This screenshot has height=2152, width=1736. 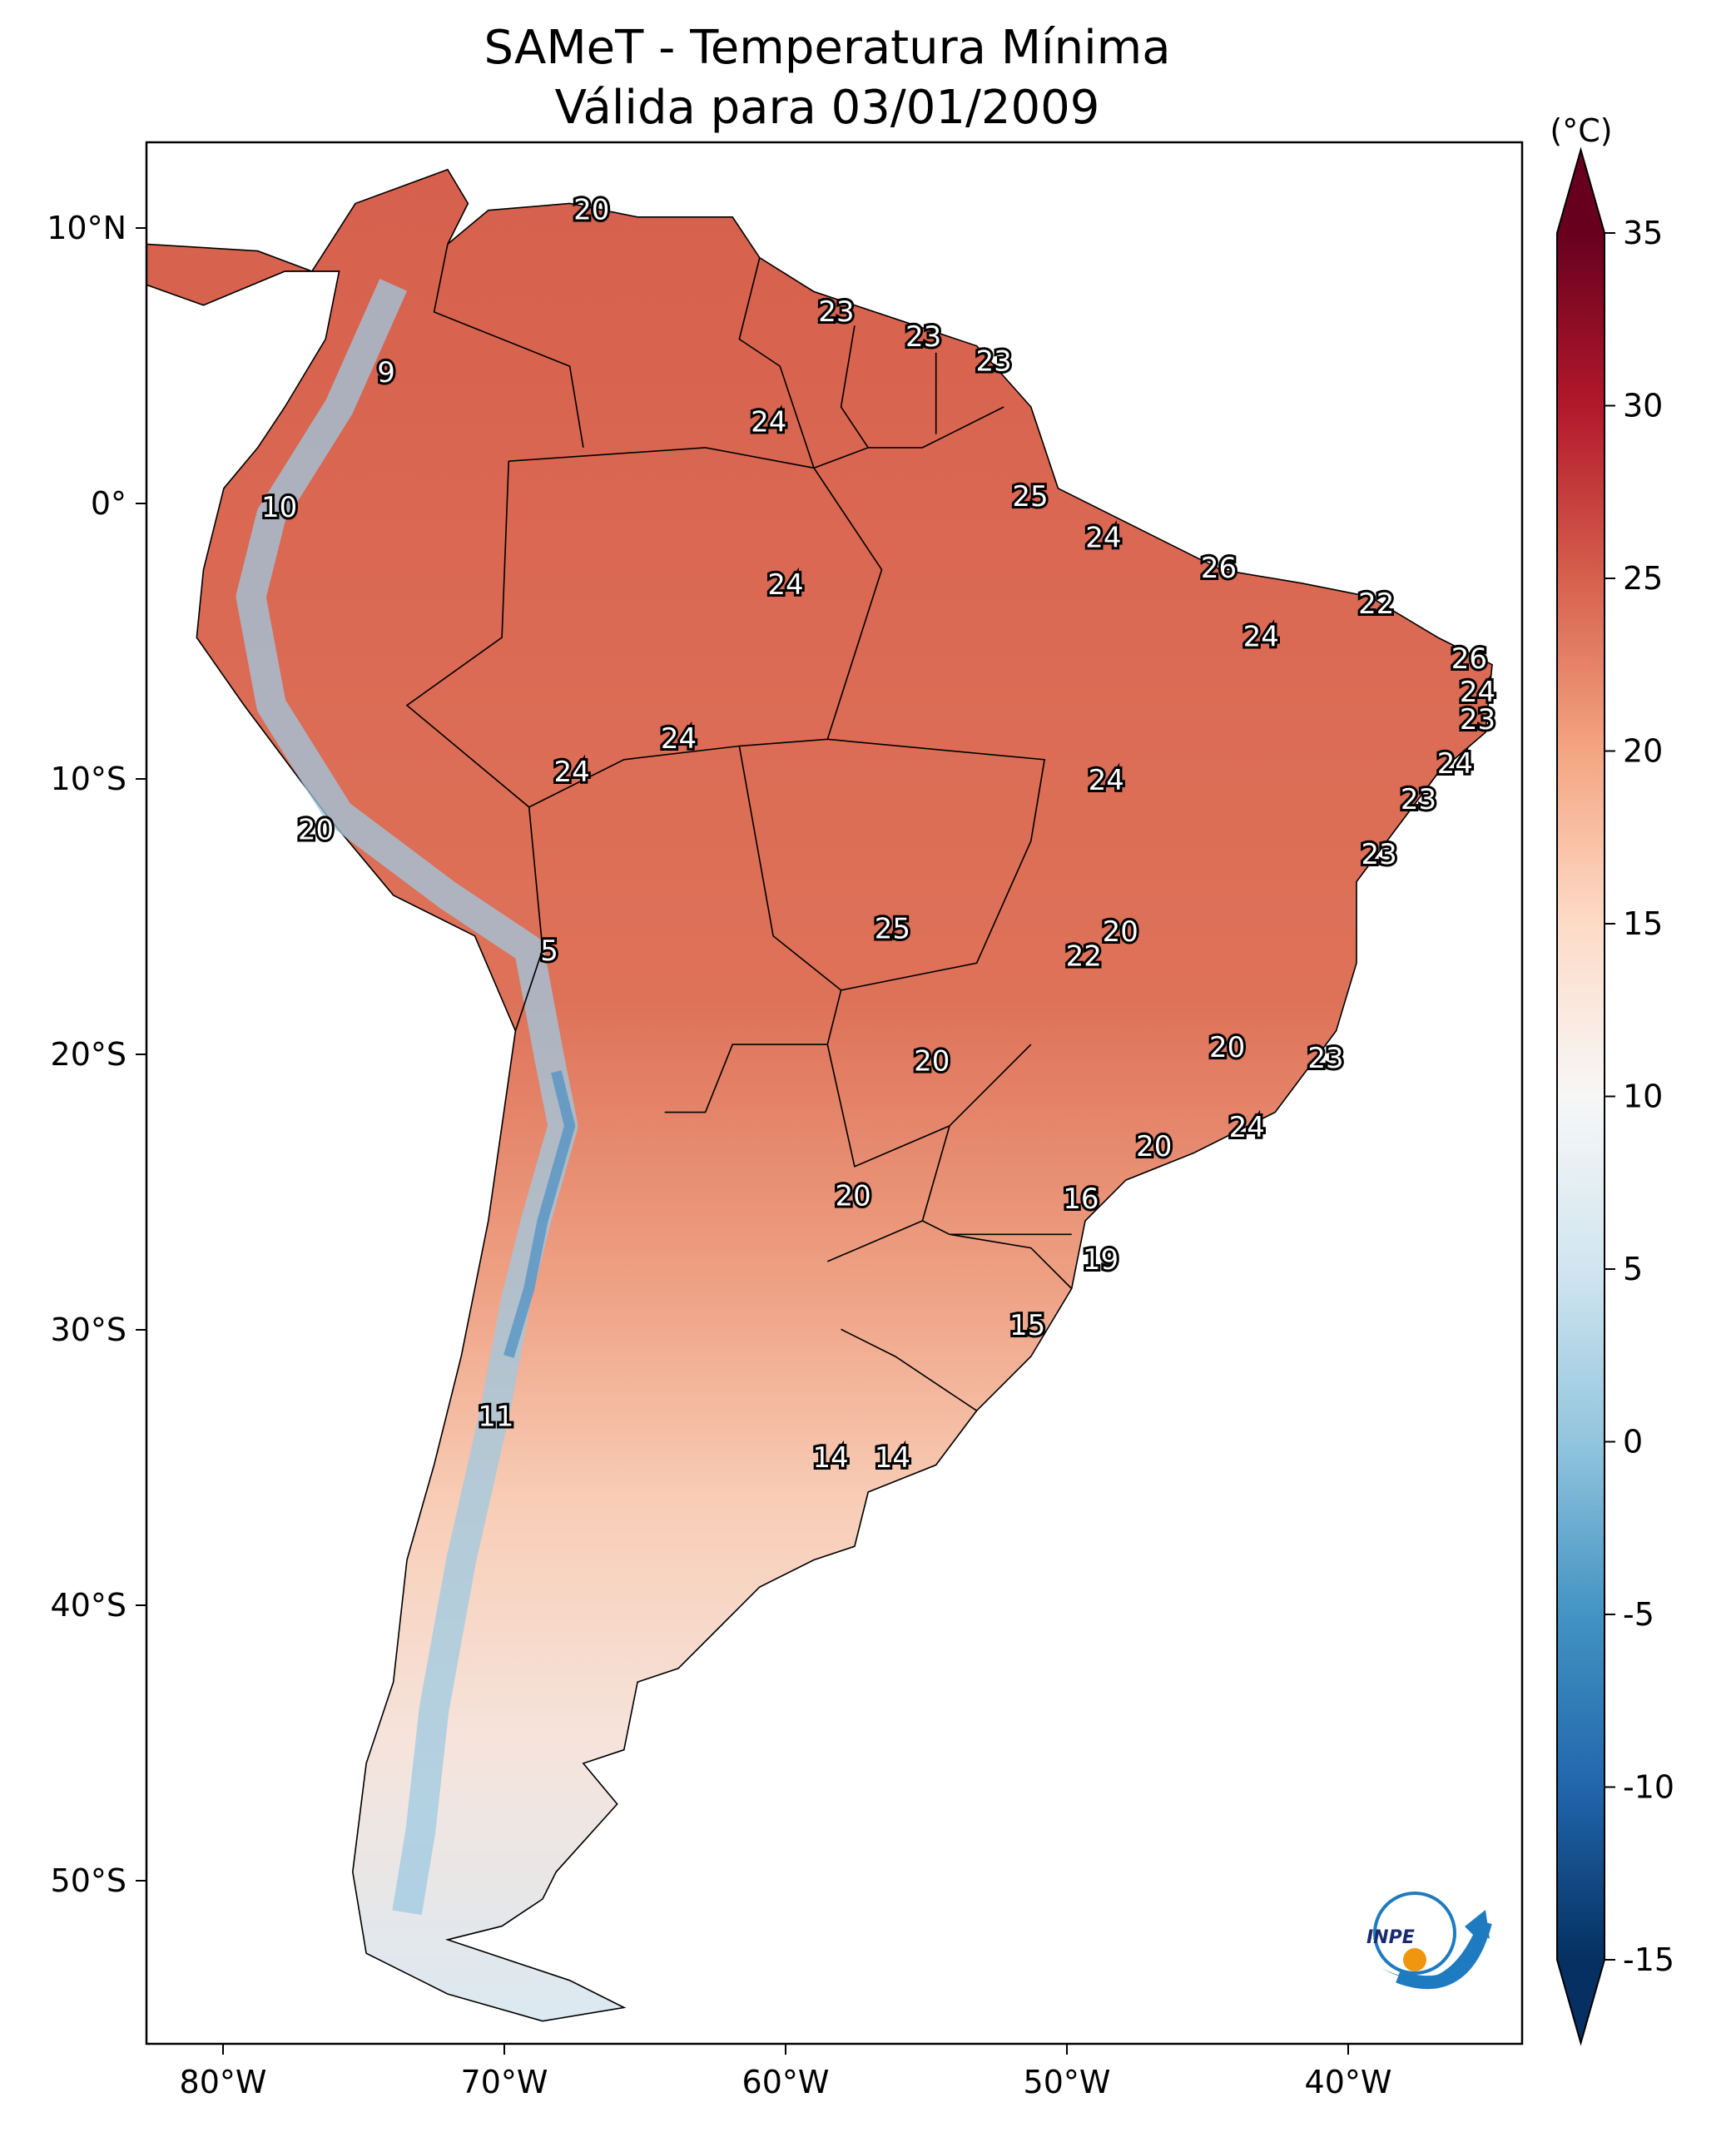 I want to click on andes-cold-band, so click(x=407, y=1097).